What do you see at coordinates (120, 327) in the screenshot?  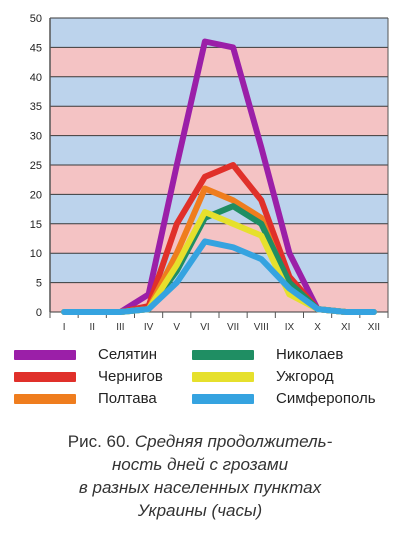 I see `x-tick-label: III` at bounding box center [120, 327].